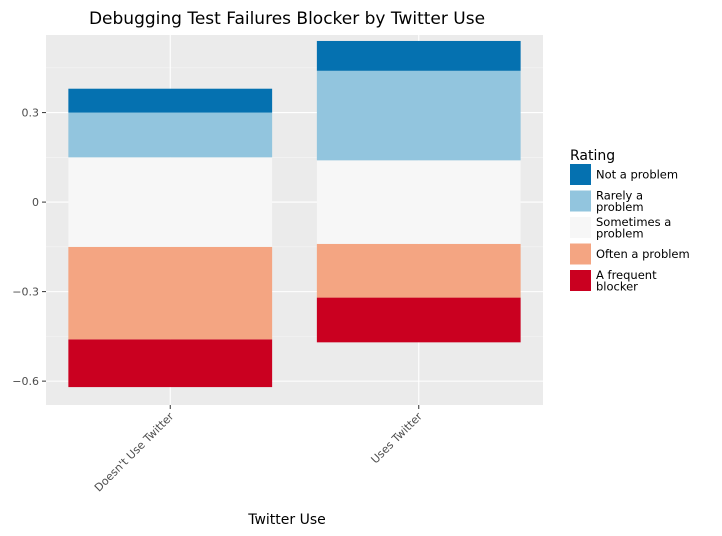  I want to click on x-tick-label: Doesn't Use Twitter, so click(134, 452).